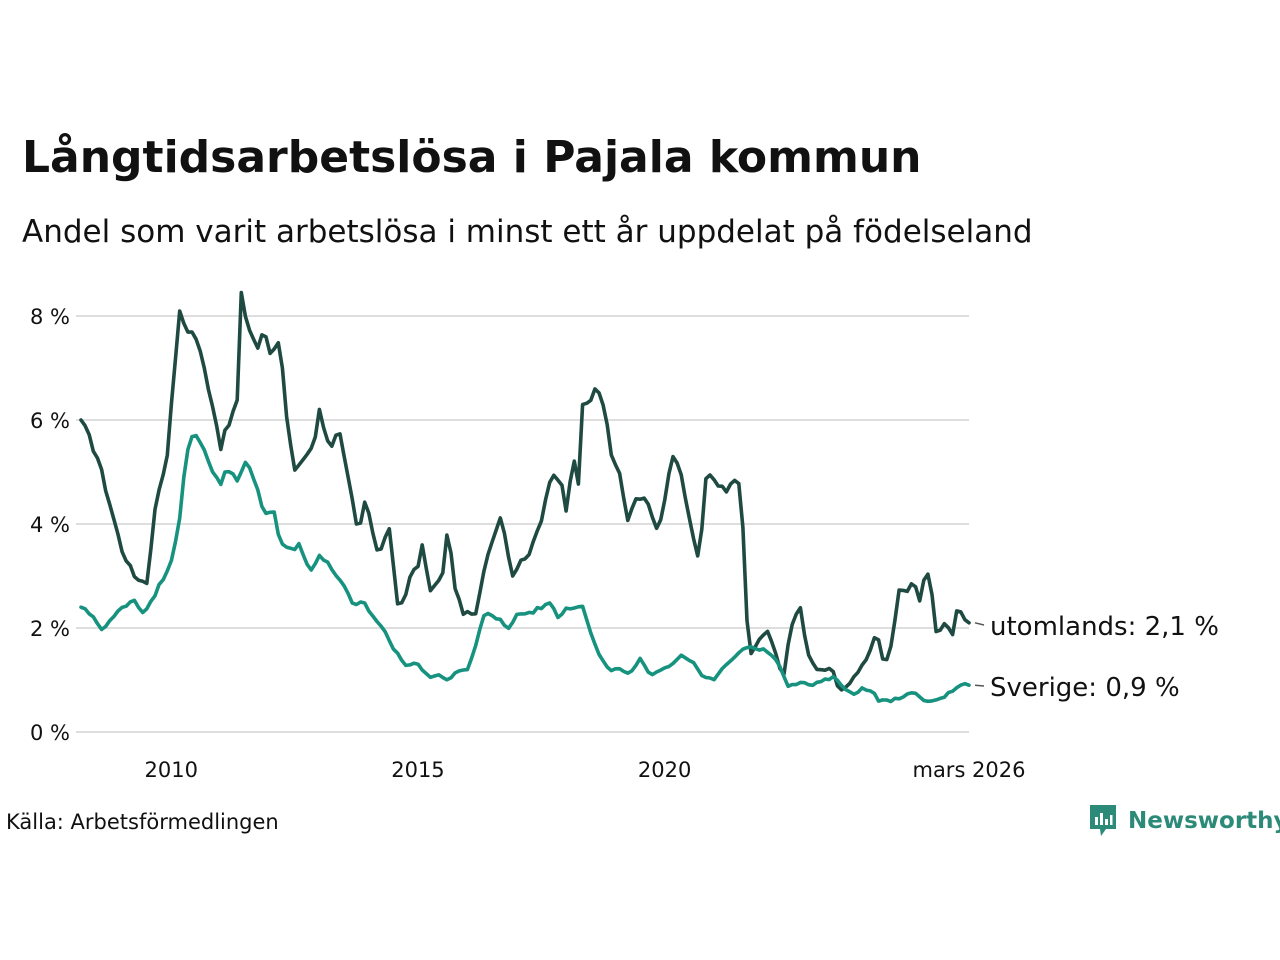  Describe the element at coordinates (472, 157) in the screenshot. I see `chart-title: Långtidsarbetslösa i Pajala kommun` at that location.